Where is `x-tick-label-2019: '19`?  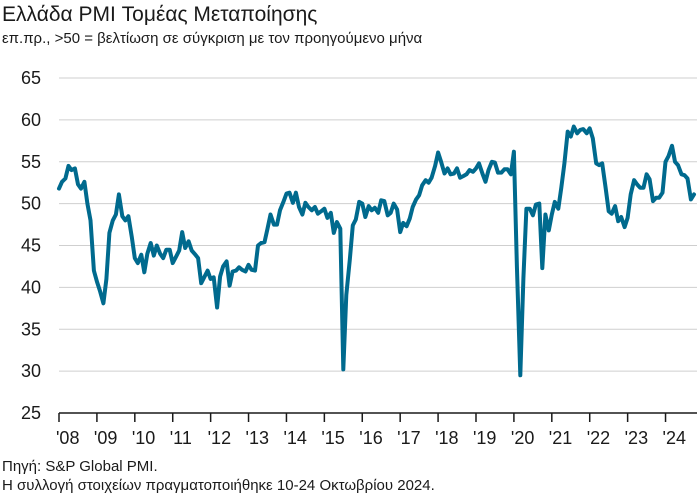
x-tick-label-2019: '19 is located at coordinates (484, 438).